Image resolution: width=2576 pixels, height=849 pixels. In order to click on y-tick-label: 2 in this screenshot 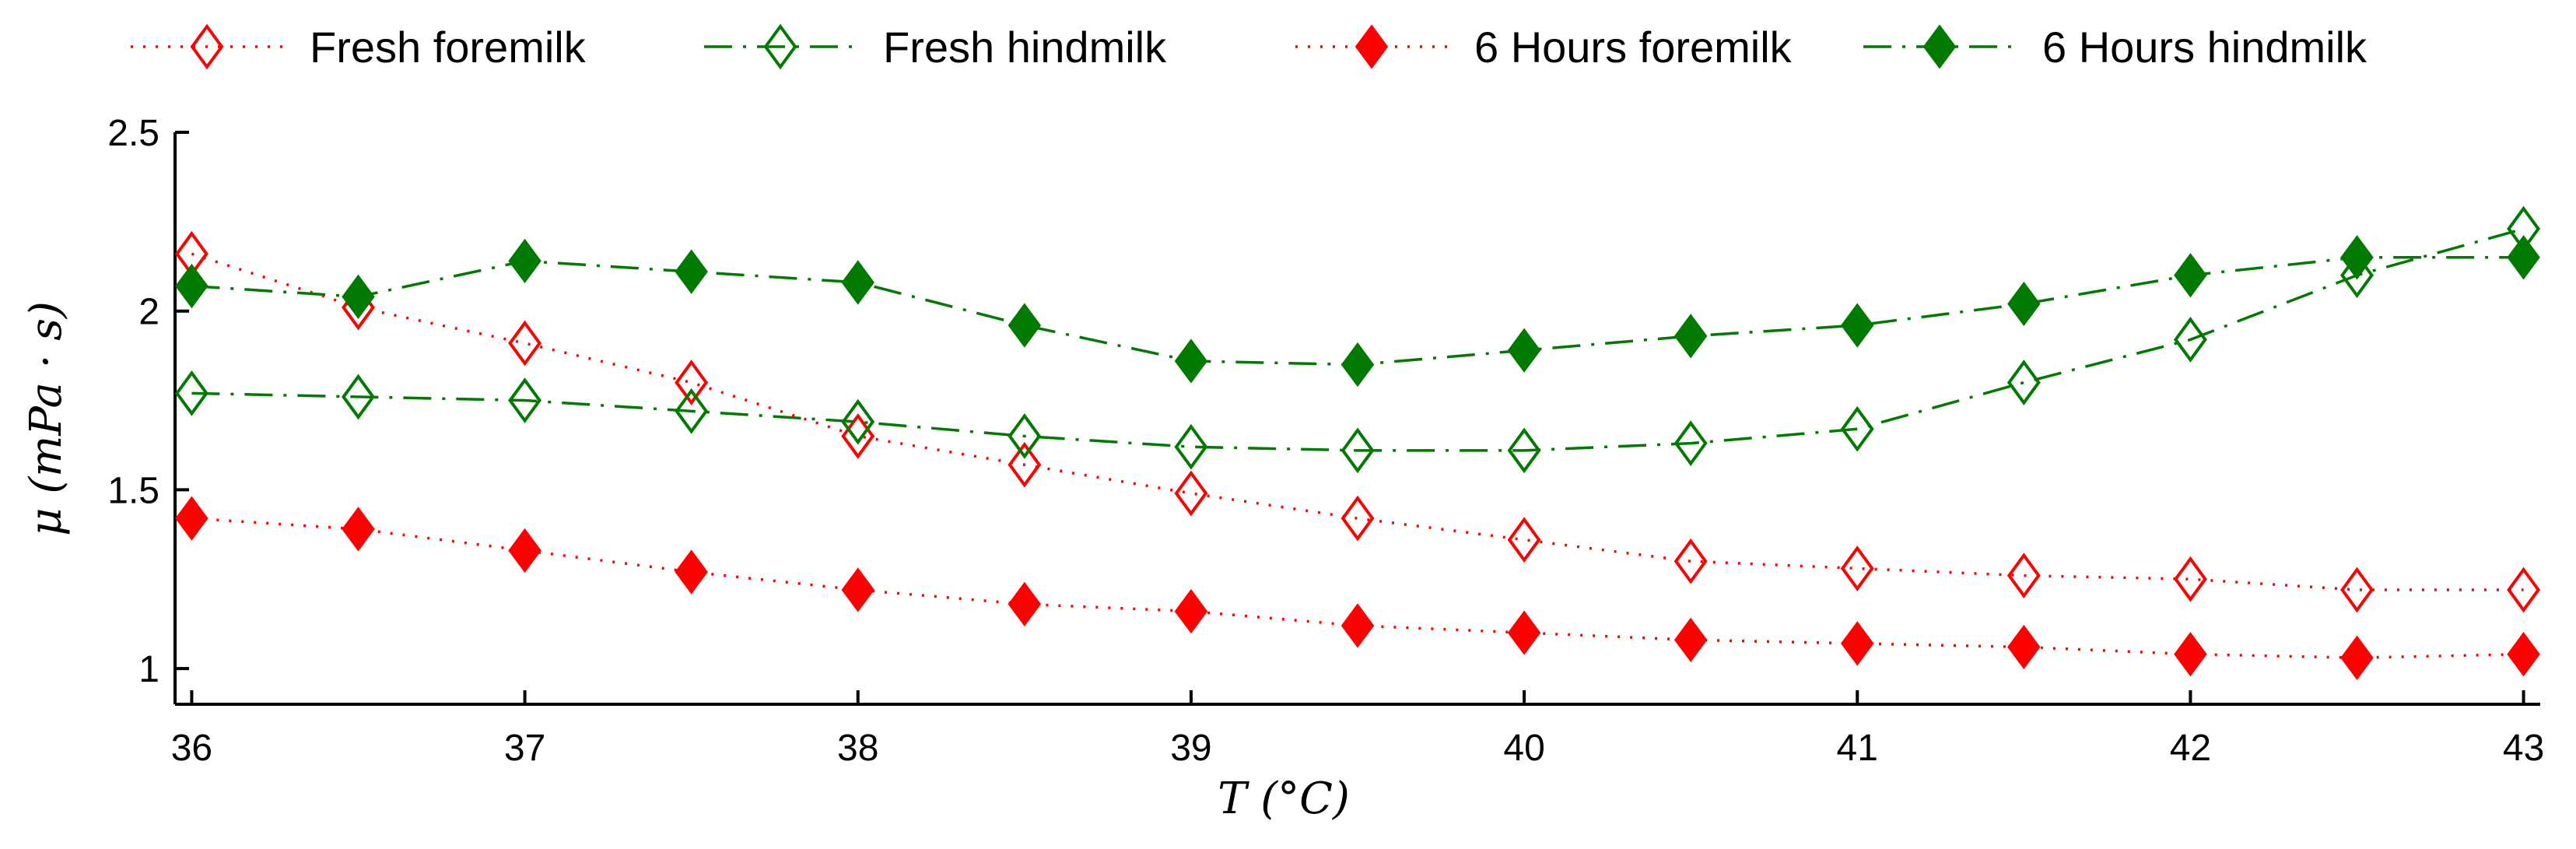, I will do `click(148, 312)`.